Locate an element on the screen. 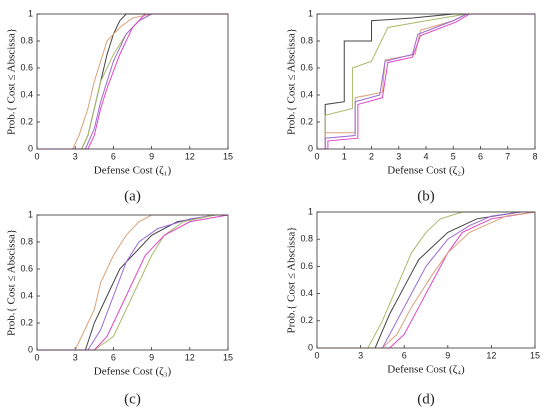  x-tick-label: 1 is located at coordinates (344, 156).